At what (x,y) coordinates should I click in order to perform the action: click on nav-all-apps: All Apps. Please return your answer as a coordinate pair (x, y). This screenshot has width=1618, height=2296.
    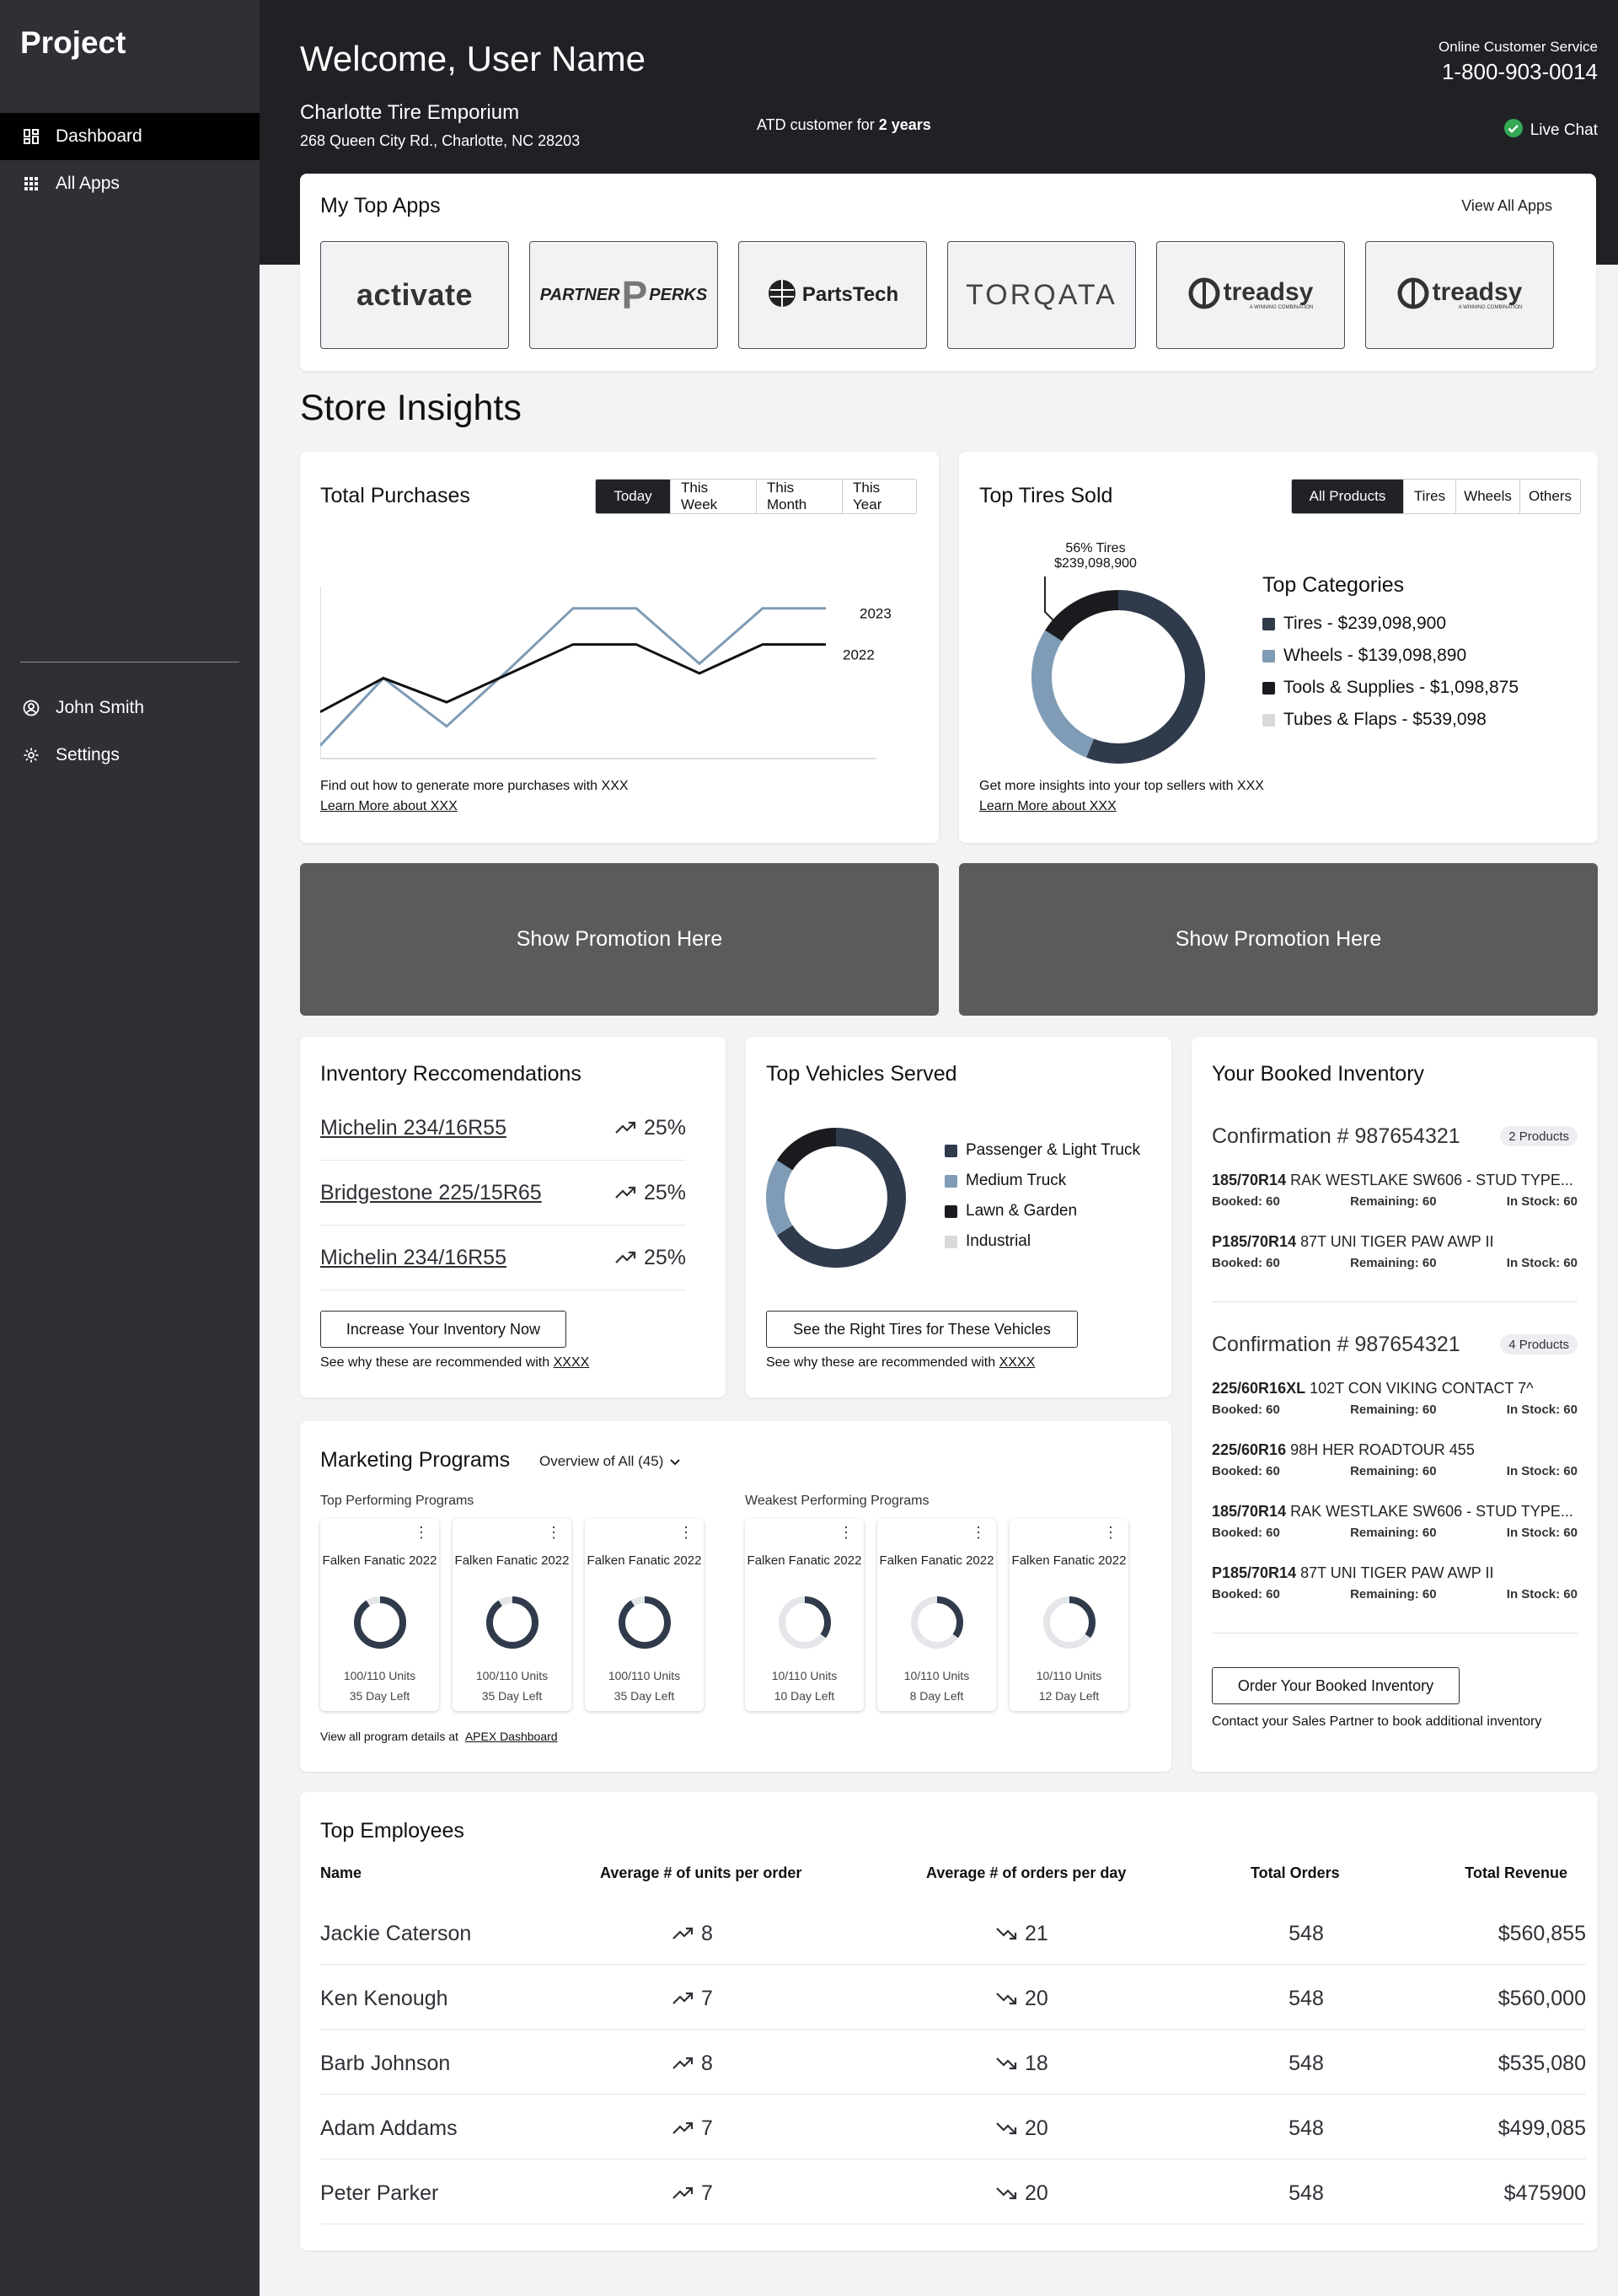
    Looking at the image, I should click on (130, 183).